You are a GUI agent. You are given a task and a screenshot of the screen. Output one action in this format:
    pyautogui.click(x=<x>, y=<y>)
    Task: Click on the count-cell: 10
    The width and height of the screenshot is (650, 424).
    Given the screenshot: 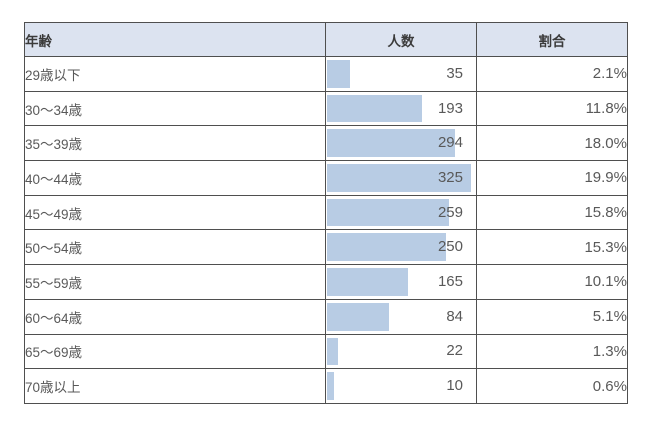 What is the action you would take?
    pyautogui.click(x=401, y=386)
    